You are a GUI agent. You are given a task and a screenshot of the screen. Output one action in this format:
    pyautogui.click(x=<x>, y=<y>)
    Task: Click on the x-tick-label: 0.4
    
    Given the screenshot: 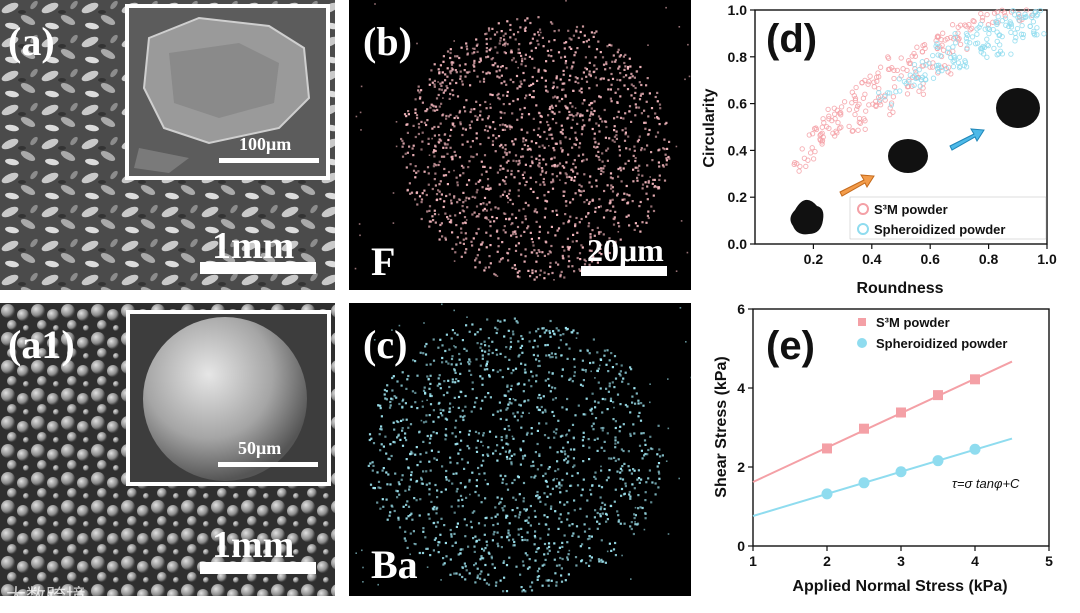 What is the action you would take?
    pyautogui.click(x=872, y=259)
    